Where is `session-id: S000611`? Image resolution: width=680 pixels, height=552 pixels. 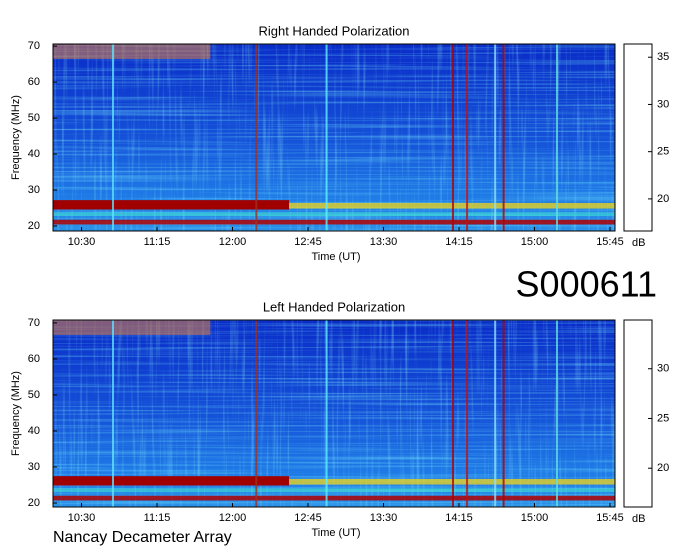 session-id: S000611 is located at coordinates (586, 284).